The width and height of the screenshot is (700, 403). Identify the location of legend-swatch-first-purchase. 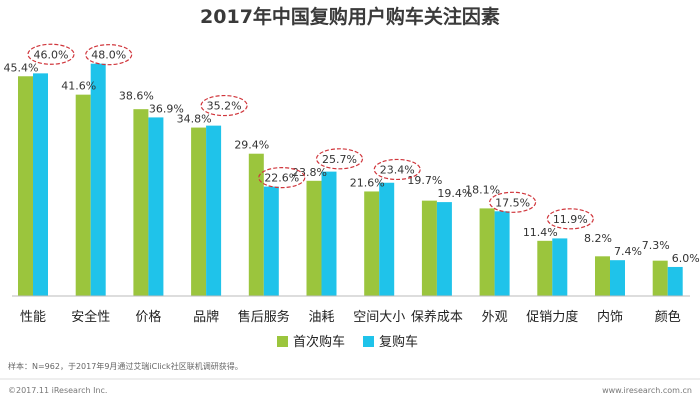
(282, 341).